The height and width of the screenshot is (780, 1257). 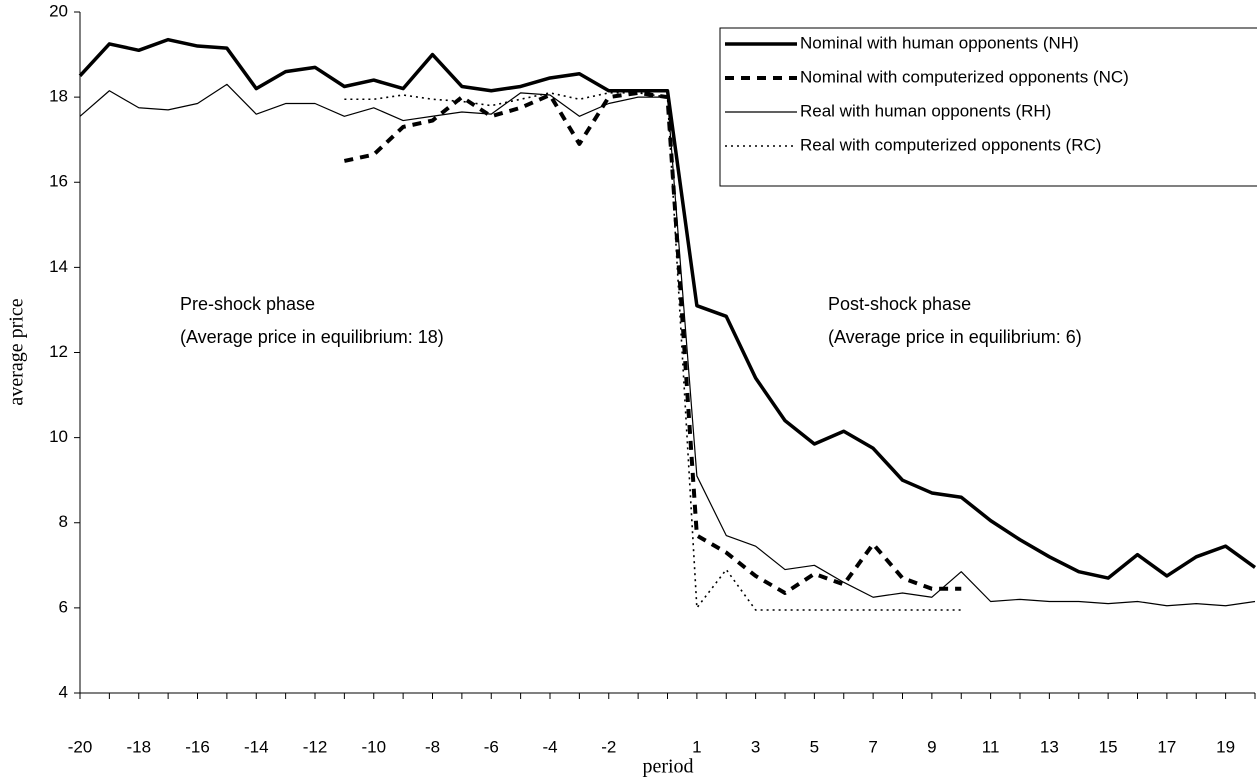 I want to click on y-tick-label: 6, so click(x=63, y=606).